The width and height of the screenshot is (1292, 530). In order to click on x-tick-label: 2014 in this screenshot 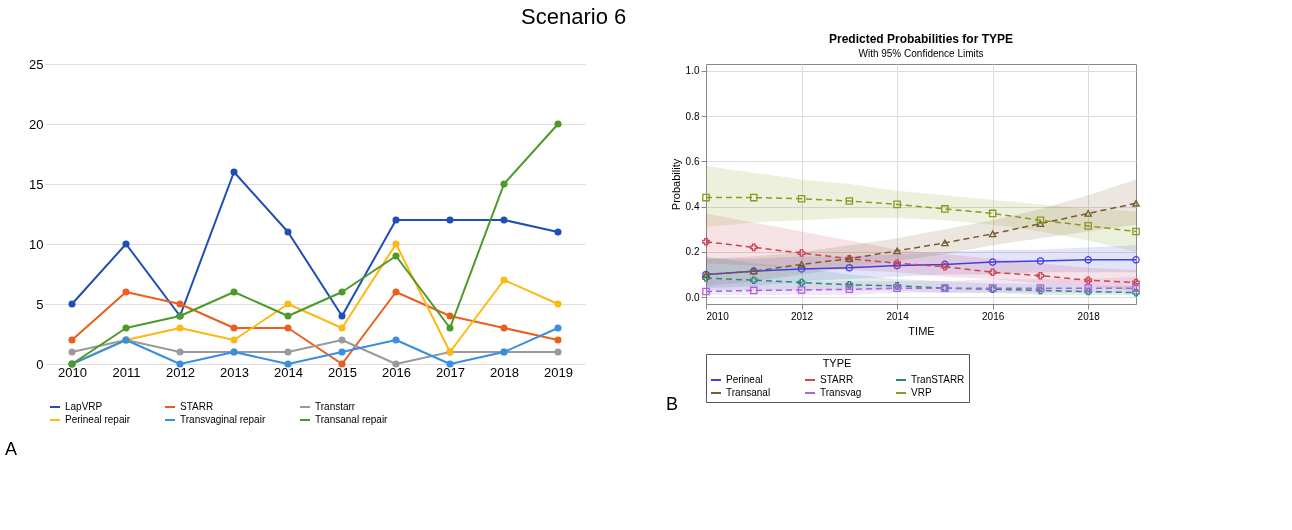, I will do `click(288, 372)`.